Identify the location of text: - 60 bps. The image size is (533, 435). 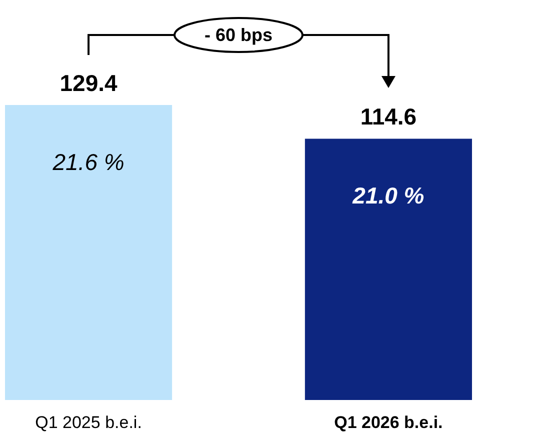
(238, 35).